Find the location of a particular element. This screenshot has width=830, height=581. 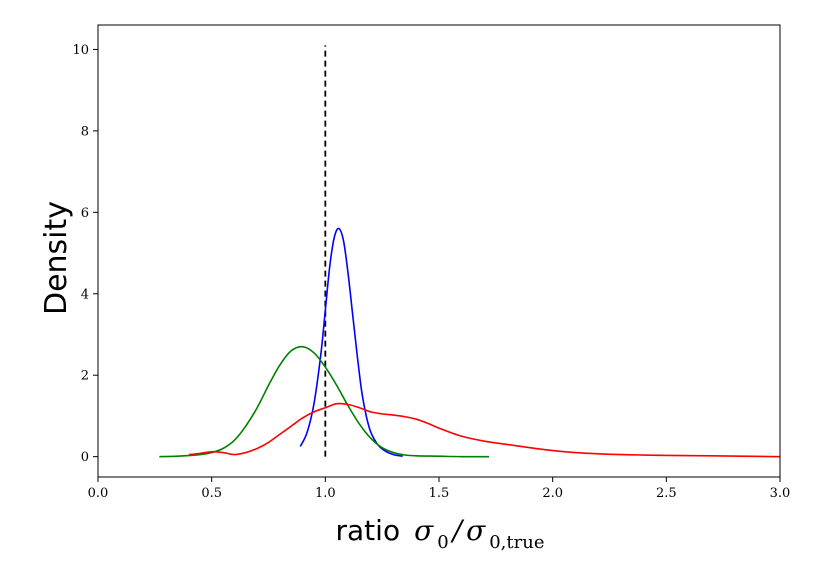

y-axis-label: Density is located at coordinates (56, 258).